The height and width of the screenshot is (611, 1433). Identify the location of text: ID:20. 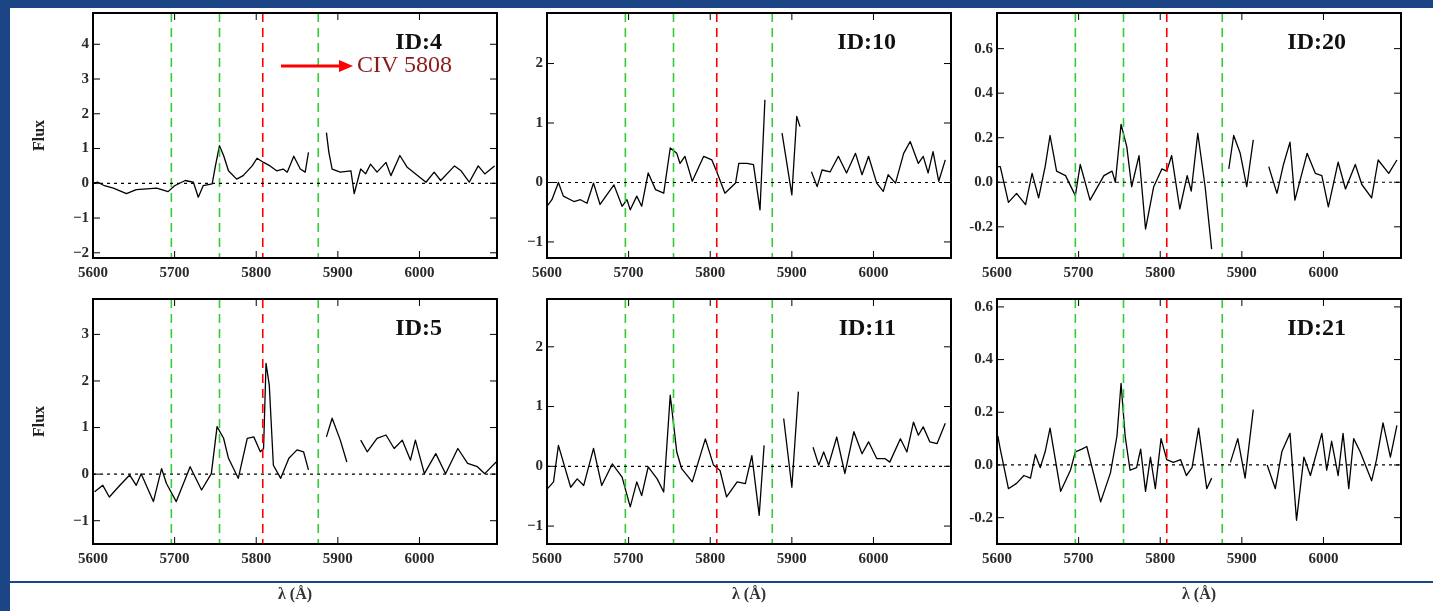
(1316, 41).